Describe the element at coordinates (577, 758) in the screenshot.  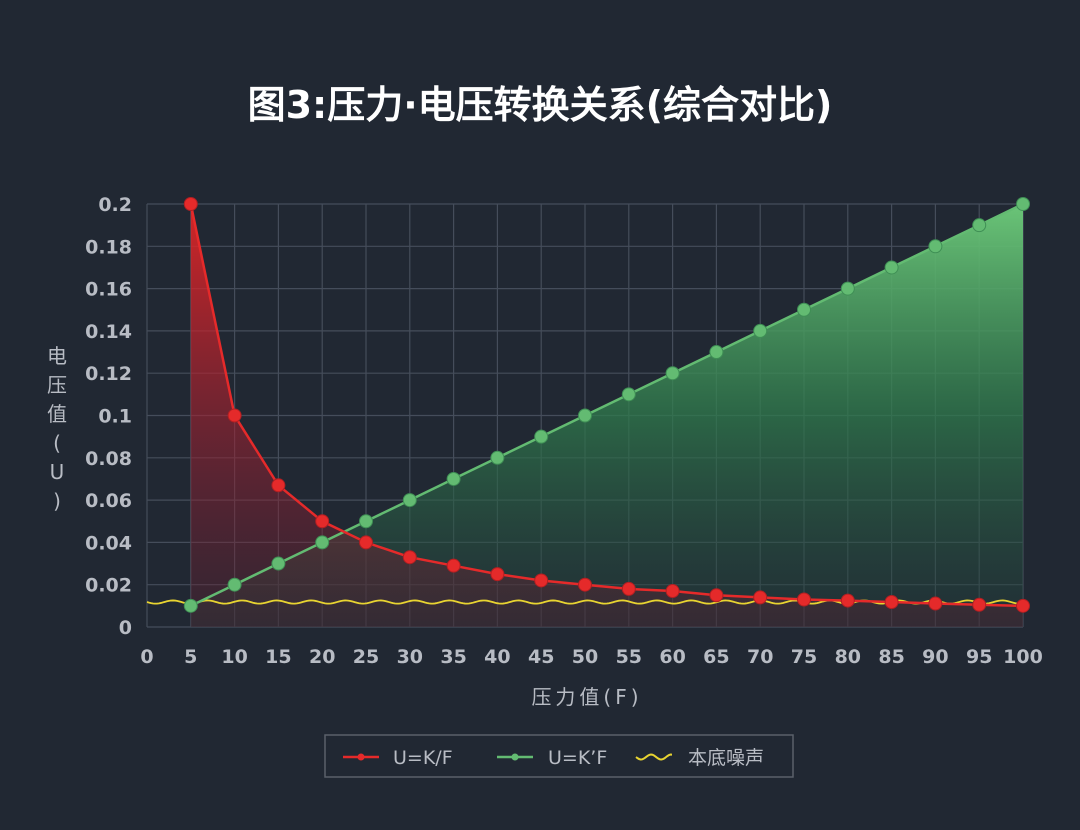
I see `legend-label: U=K’F` at that location.